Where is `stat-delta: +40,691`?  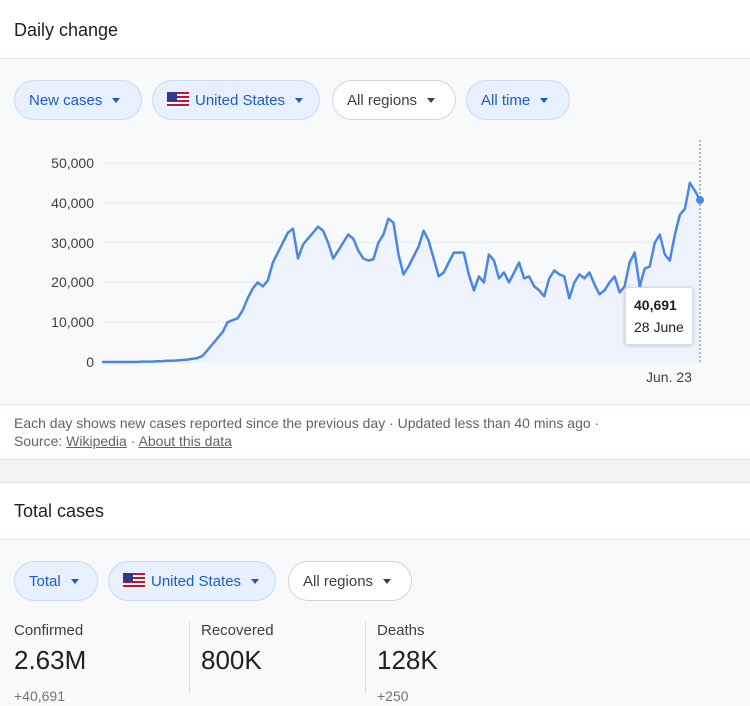 stat-delta: +40,691 is located at coordinates (39, 696).